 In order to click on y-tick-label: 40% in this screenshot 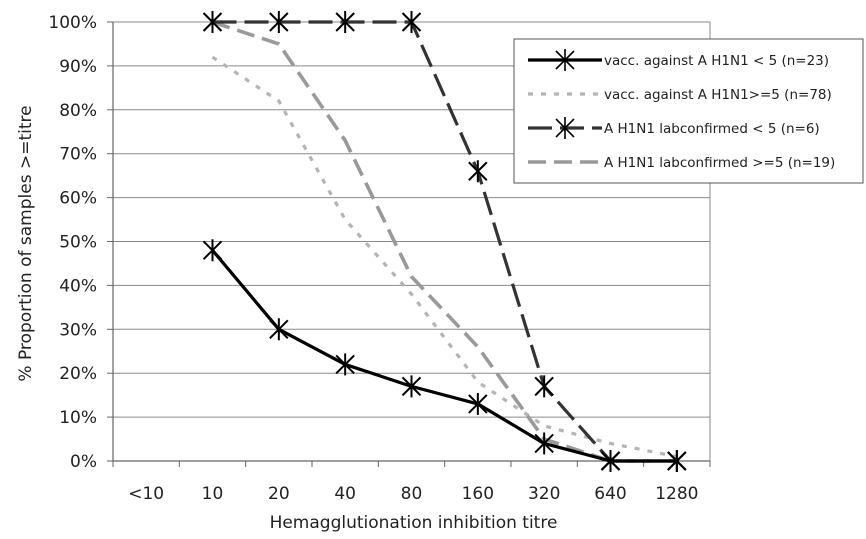, I will do `click(78, 286)`.